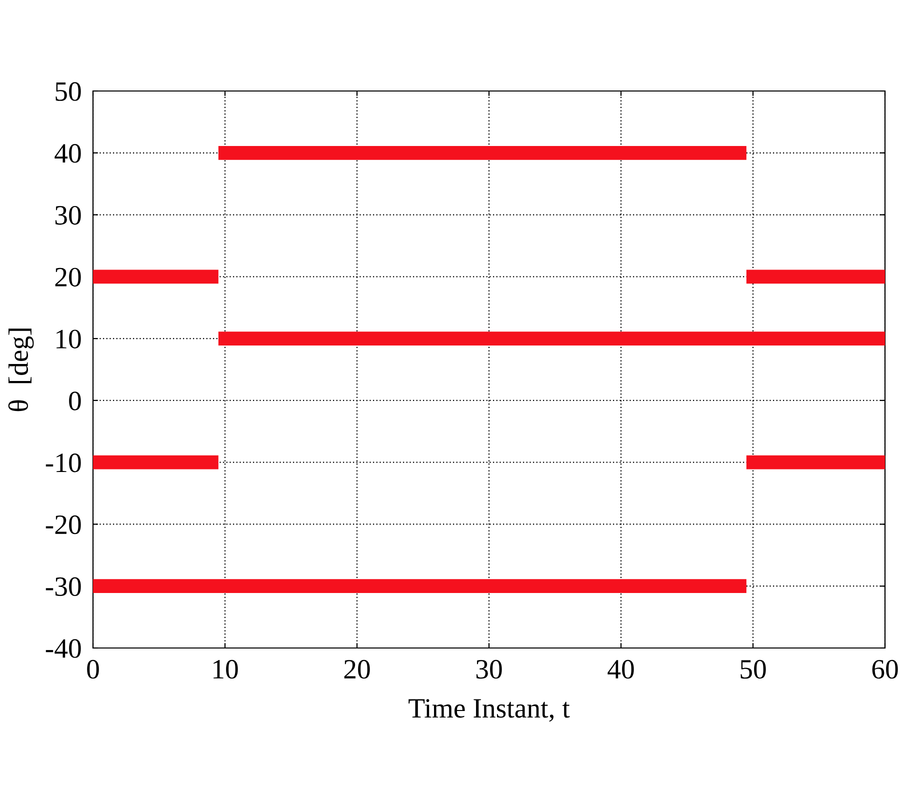 This screenshot has width=900, height=800. Describe the element at coordinates (68, 339) in the screenshot. I see `y-tick-label: 10` at that location.